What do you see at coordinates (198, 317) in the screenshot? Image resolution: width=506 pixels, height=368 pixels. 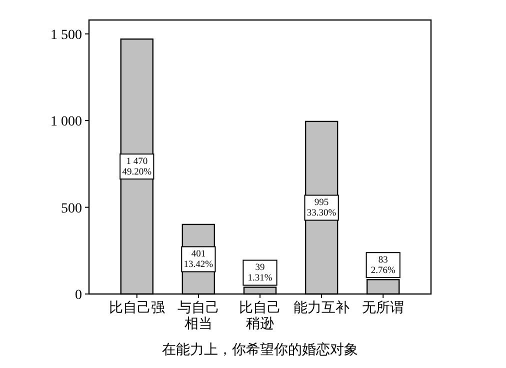 I see `x-tick-label: 与自己相当` at bounding box center [198, 317].